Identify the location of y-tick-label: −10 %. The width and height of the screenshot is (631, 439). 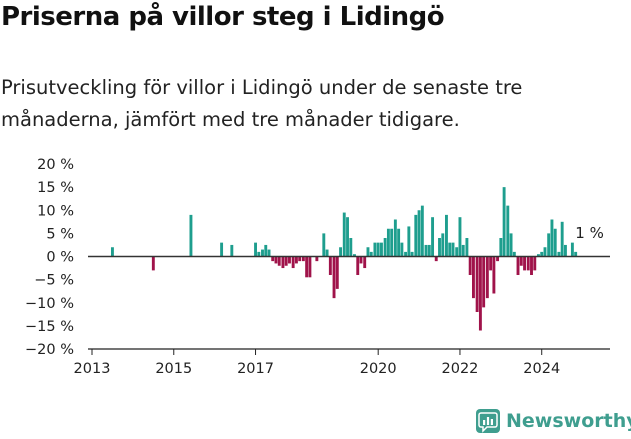
(49, 304).